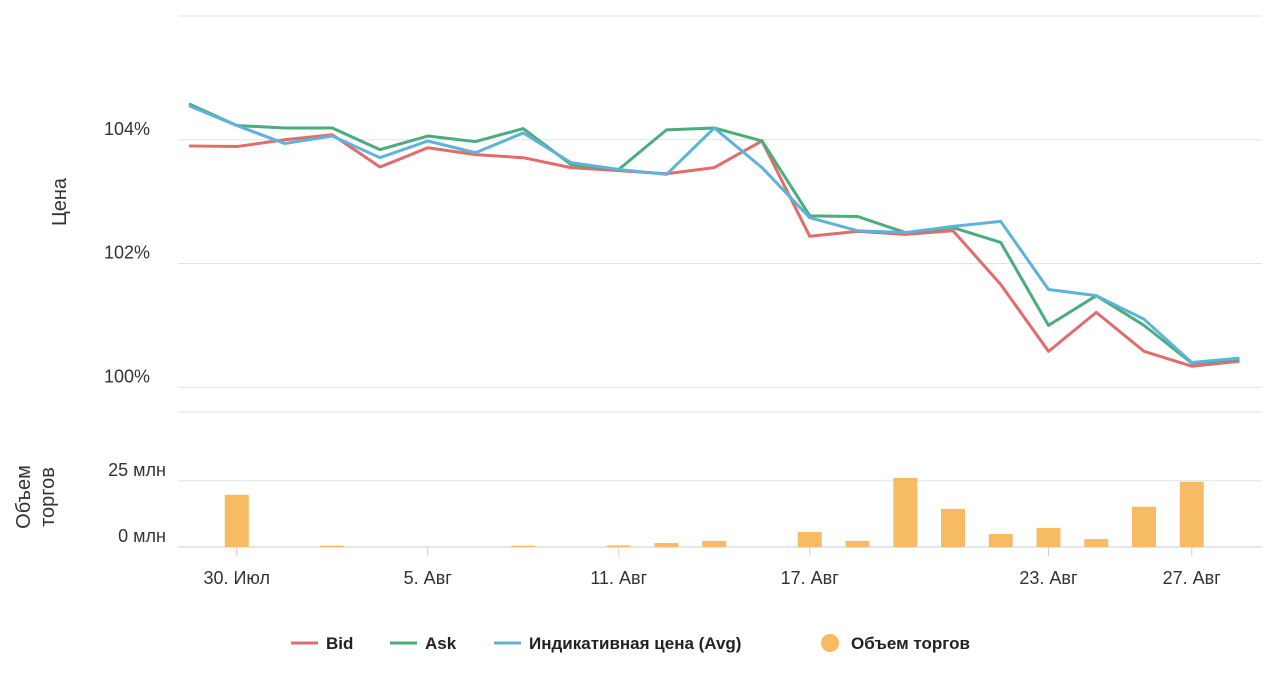 The image size is (1280, 696). Describe the element at coordinates (60, 201) in the screenshot. I see `y-axis-title: Цена` at that location.